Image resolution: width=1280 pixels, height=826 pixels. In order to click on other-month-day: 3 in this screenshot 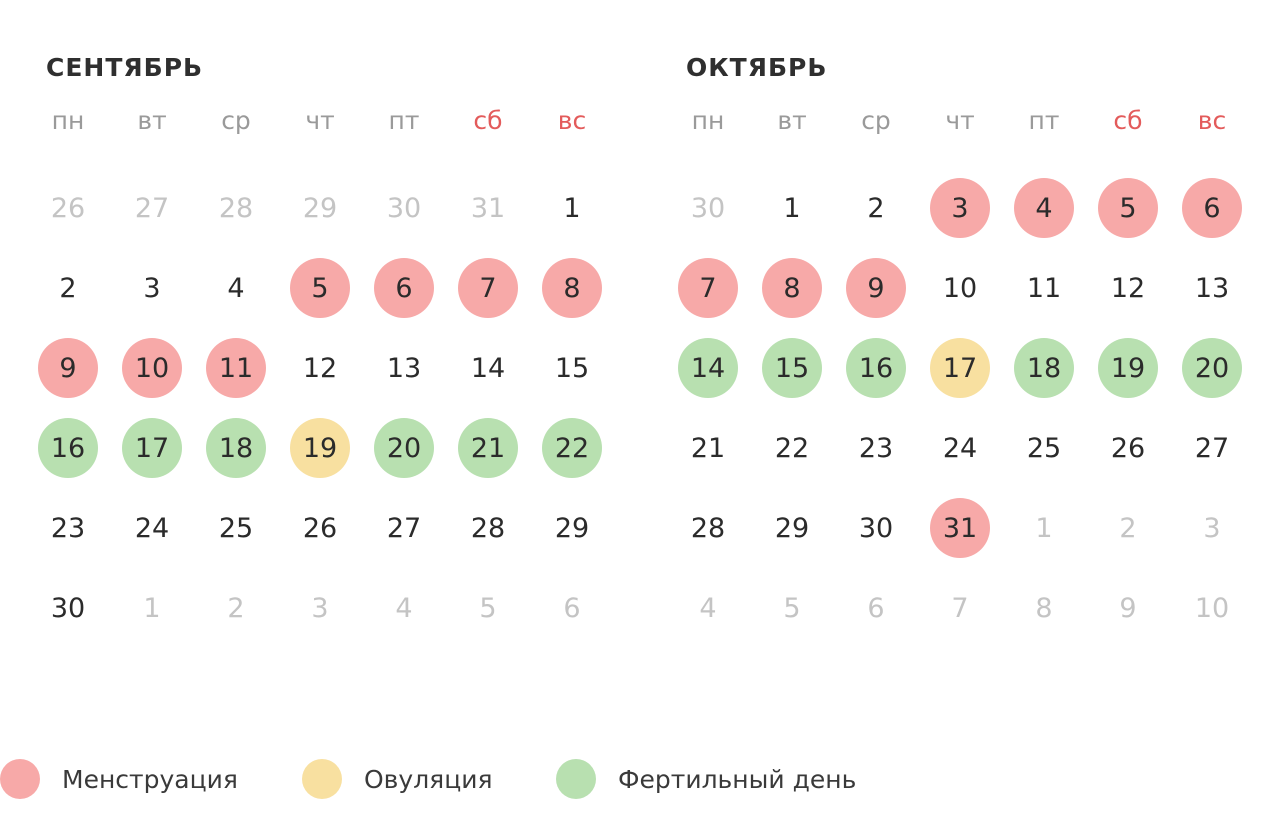, I will do `click(320, 608)`.